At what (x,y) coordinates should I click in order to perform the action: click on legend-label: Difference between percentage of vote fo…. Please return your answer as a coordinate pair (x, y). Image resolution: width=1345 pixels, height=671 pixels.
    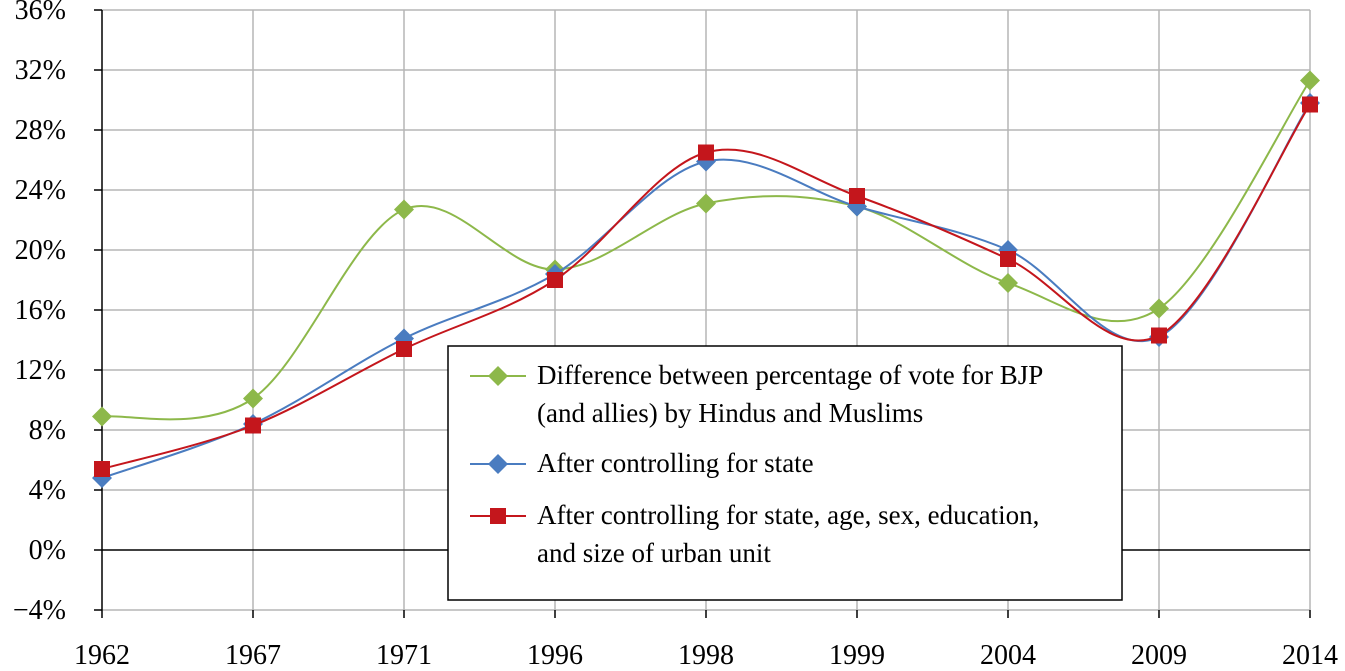
    Looking at the image, I should click on (790, 375).